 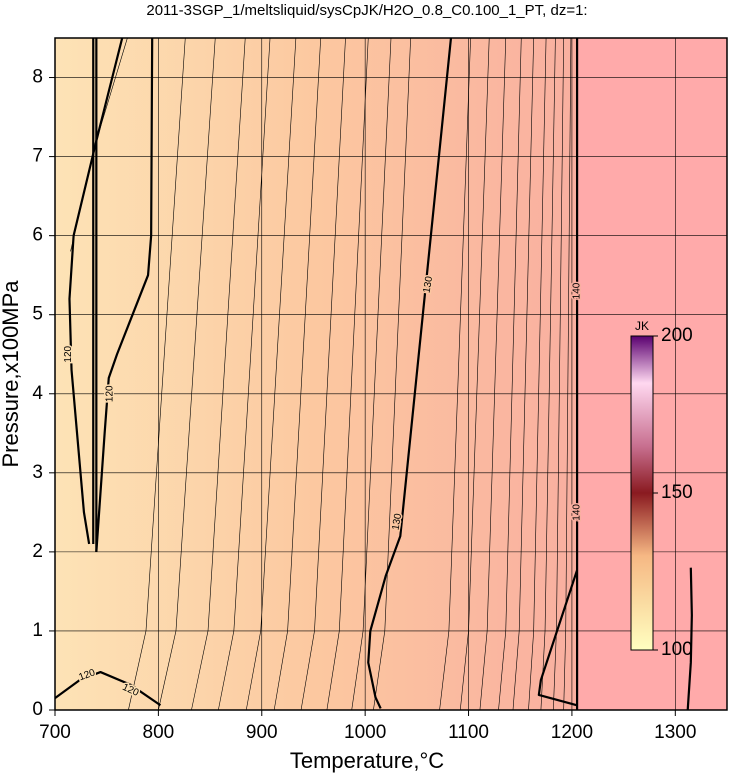 I want to click on x-tick-label: 1300, so click(x=675, y=732).